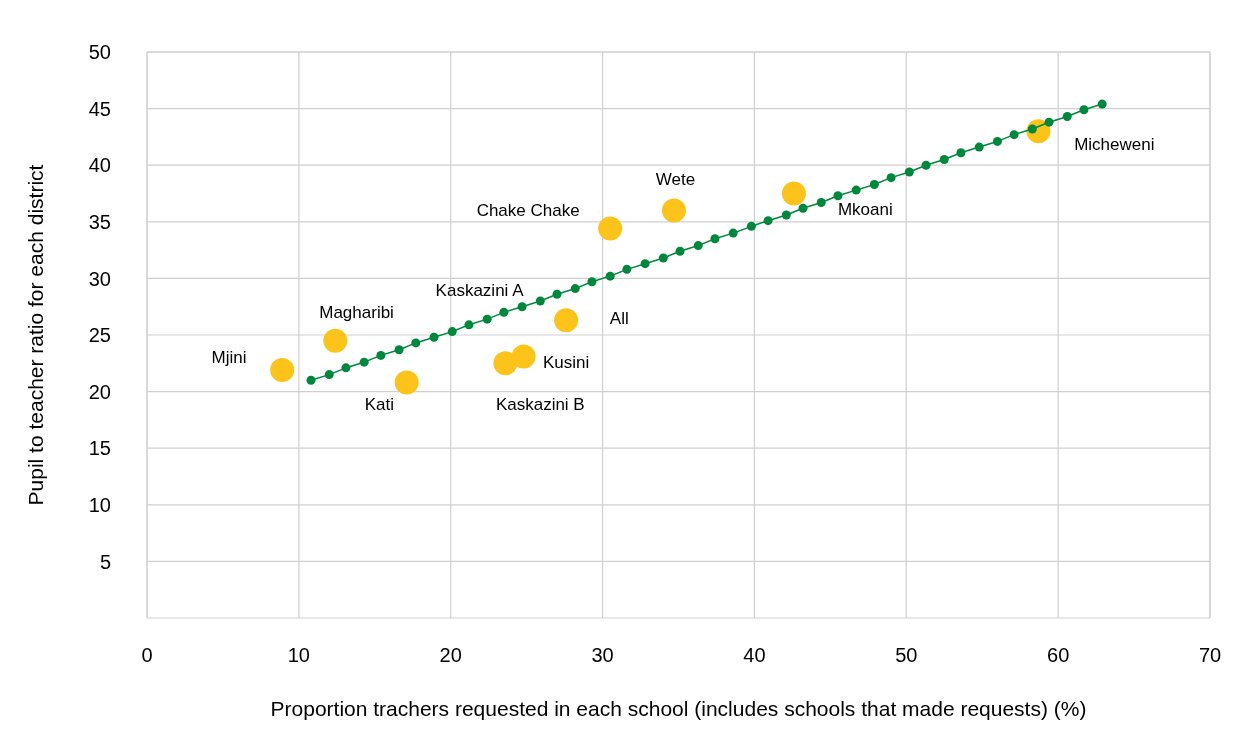 The image size is (1244, 738). What do you see at coordinates (675, 180) in the screenshot?
I see `annotation: Wete` at bounding box center [675, 180].